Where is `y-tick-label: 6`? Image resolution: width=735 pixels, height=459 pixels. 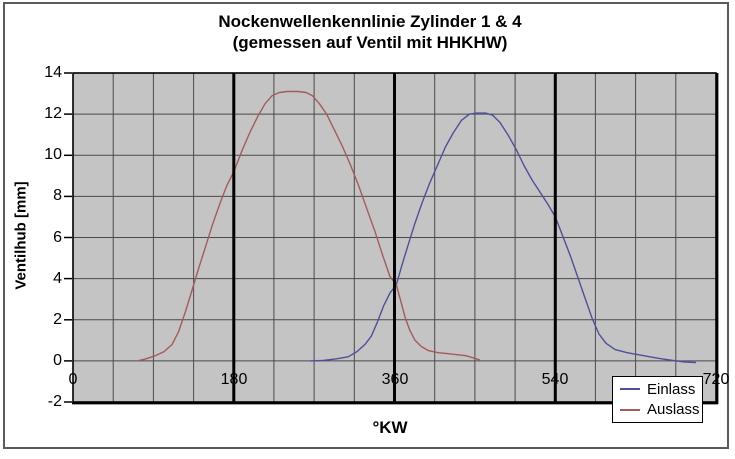 y-tick-label: 6 is located at coordinates (57, 237).